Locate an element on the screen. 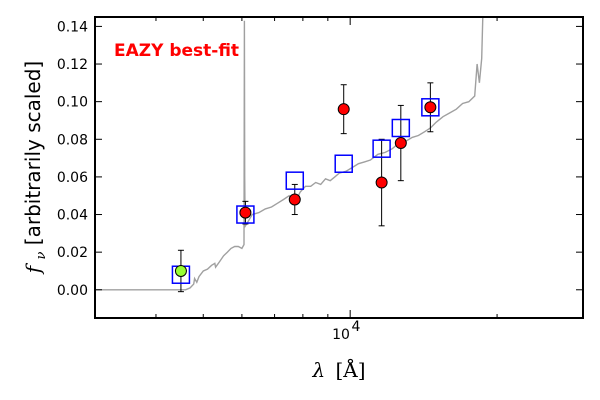 The height and width of the screenshot is (400, 600). x-tick-label-exponent: 4 is located at coordinates (356, 327).